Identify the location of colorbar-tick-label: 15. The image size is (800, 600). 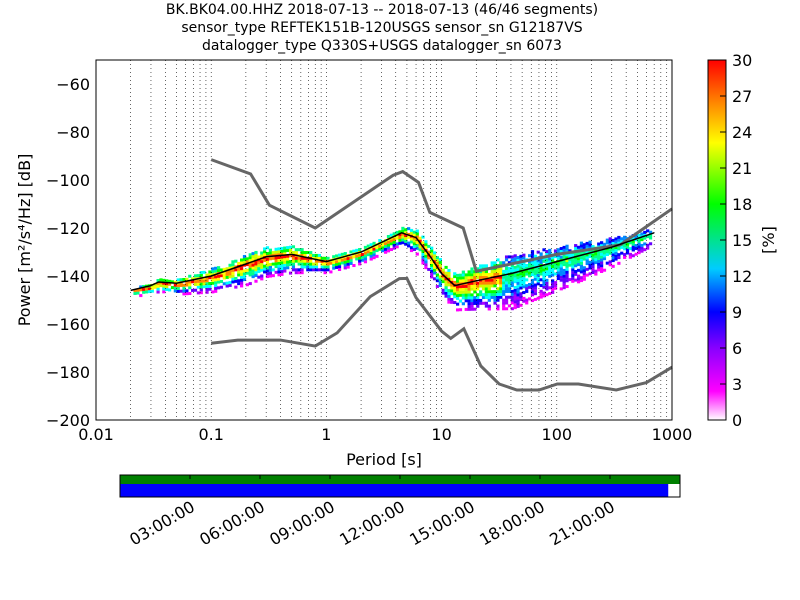
(742, 240).